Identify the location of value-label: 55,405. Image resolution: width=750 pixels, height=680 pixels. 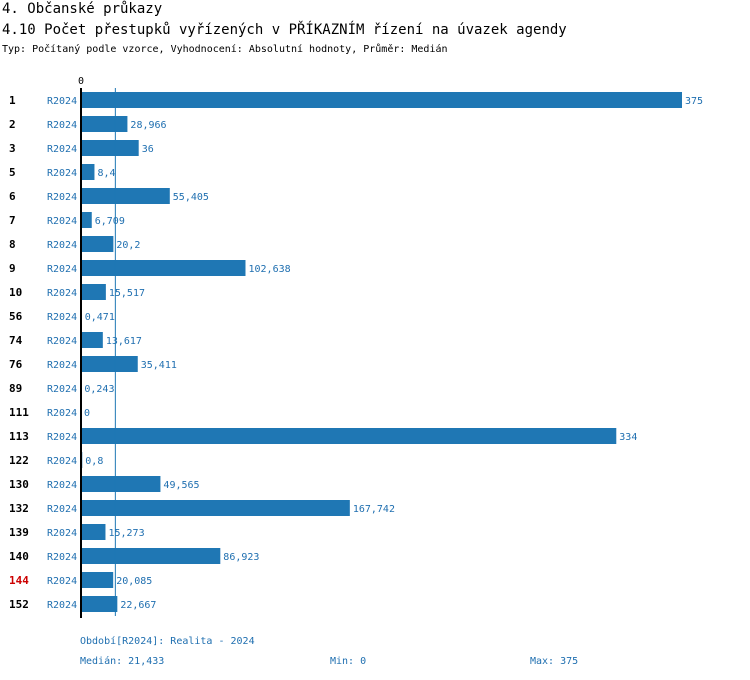
(191, 197).